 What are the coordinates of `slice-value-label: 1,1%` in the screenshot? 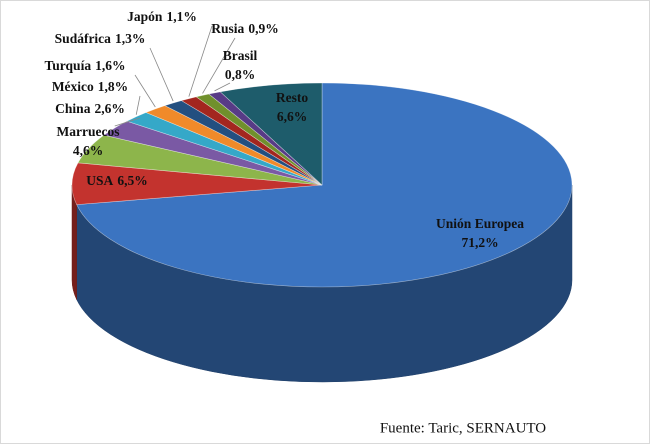 It's located at (181, 16).